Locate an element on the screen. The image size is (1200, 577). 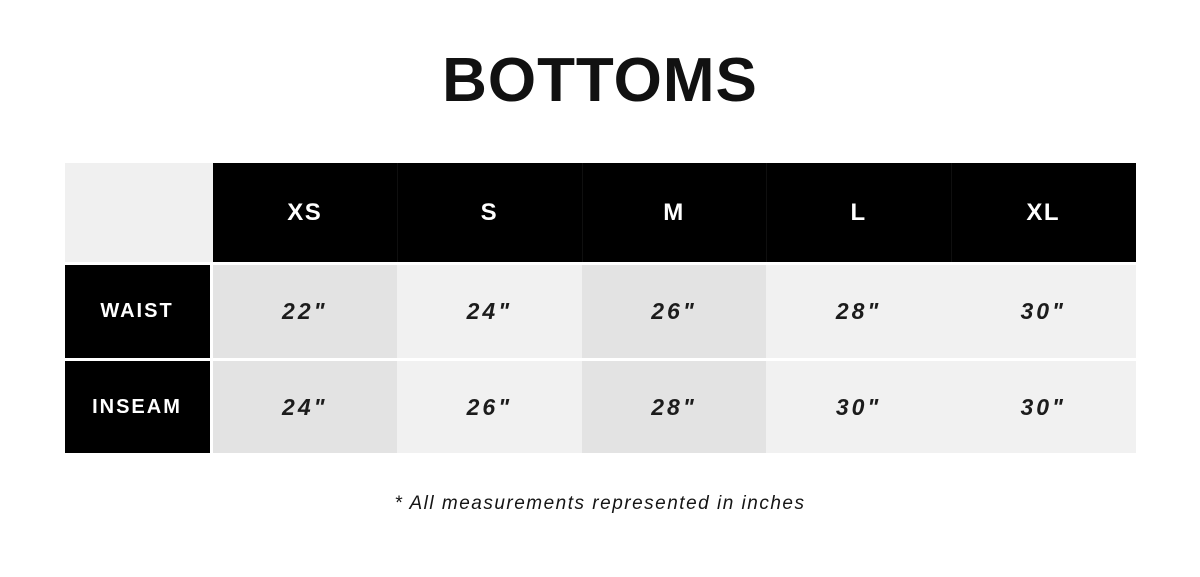
cell-waist-xl: 30" is located at coordinates (1043, 310).